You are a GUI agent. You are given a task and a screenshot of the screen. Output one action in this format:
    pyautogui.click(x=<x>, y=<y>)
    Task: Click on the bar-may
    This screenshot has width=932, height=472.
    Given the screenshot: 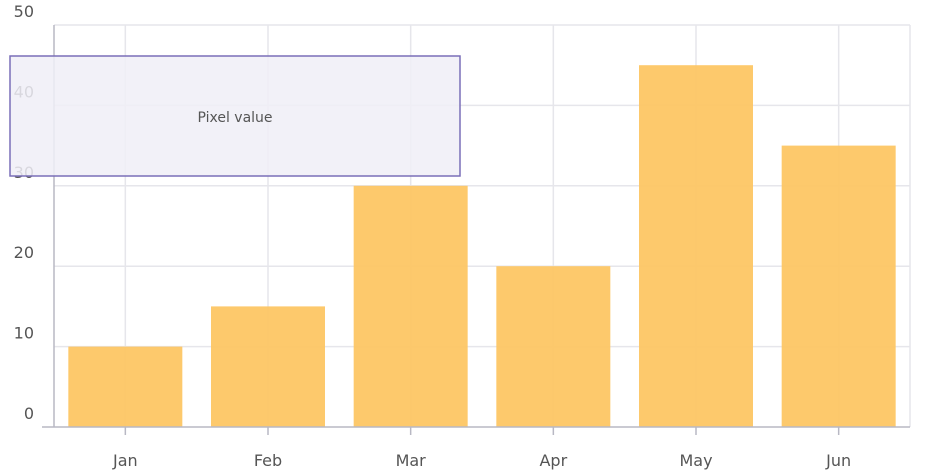 What is the action you would take?
    pyautogui.click(x=696, y=246)
    